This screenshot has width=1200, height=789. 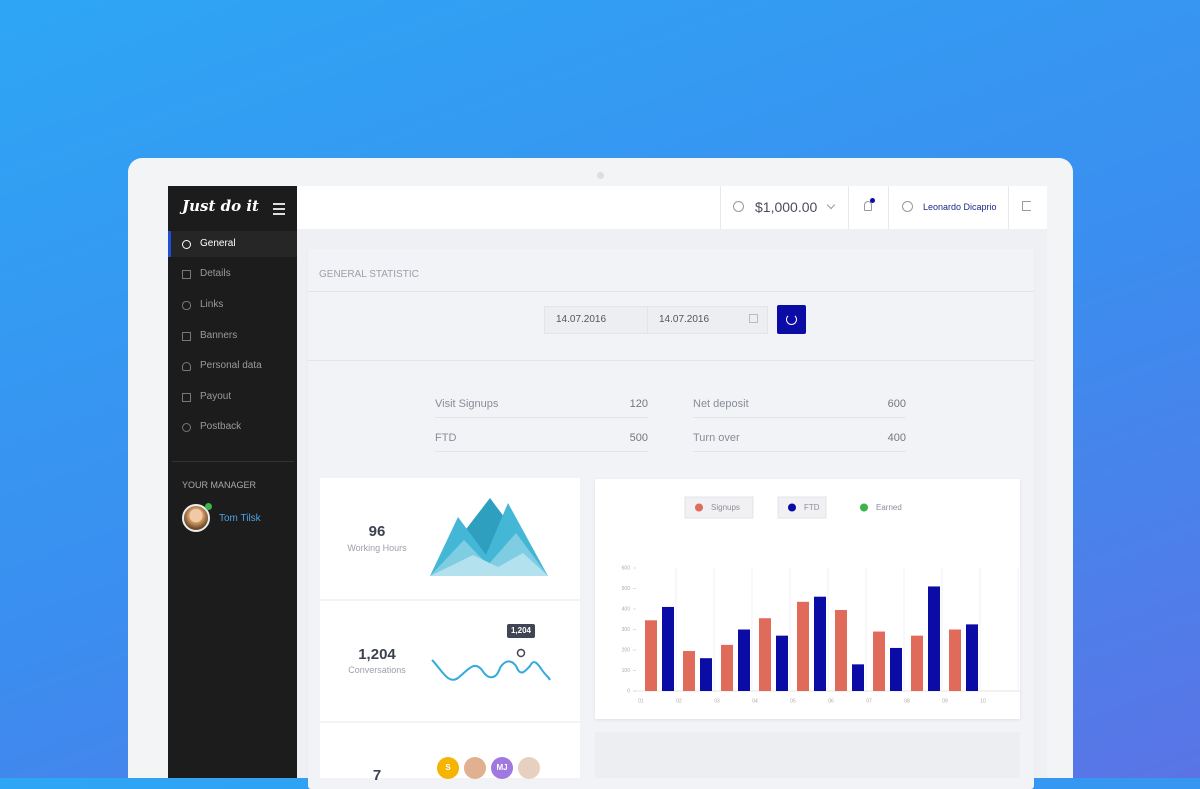 I want to click on placeholder-card, so click(x=807, y=755).